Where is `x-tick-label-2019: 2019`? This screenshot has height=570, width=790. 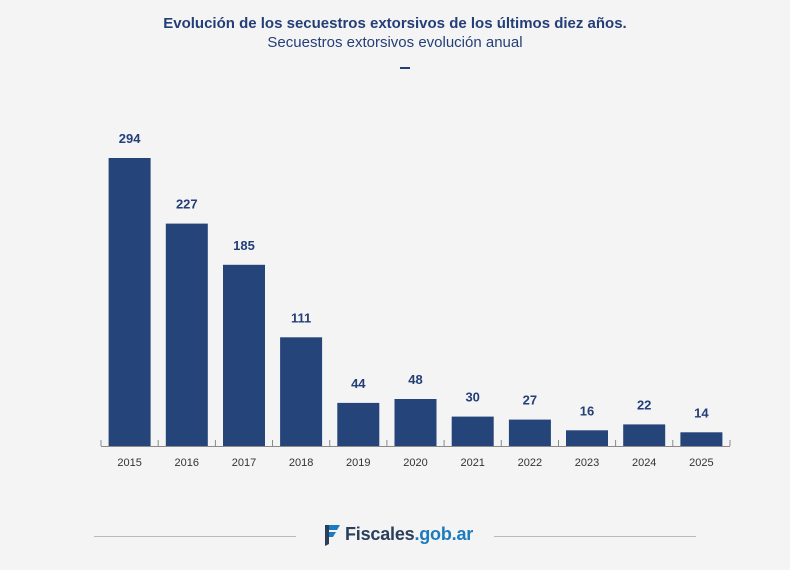 x-tick-label-2019: 2019 is located at coordinates (358, 463).